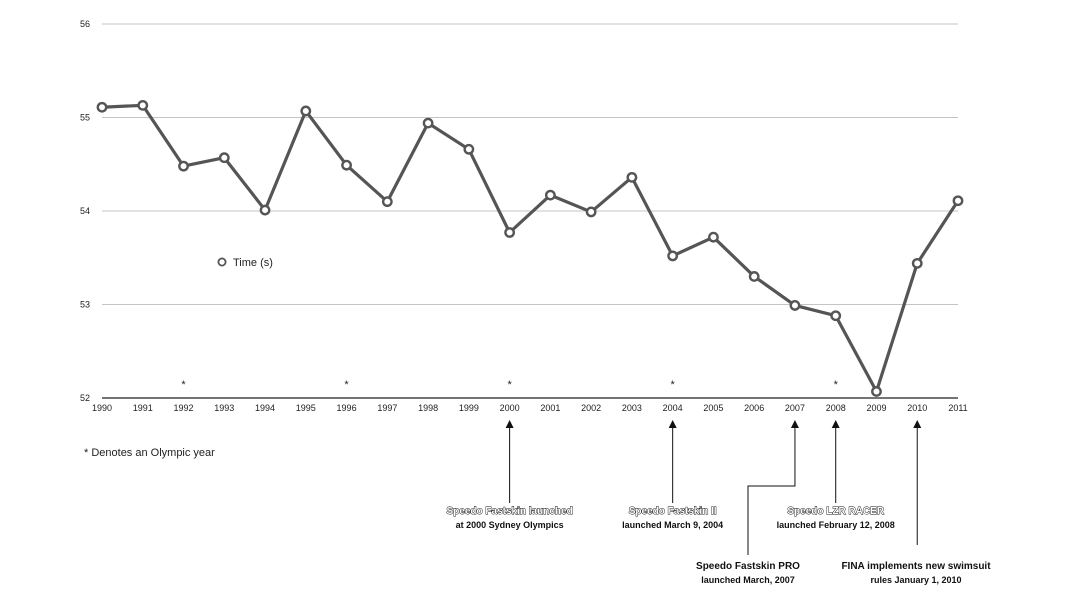  I want to click on legend-marker, so click(222, 262).